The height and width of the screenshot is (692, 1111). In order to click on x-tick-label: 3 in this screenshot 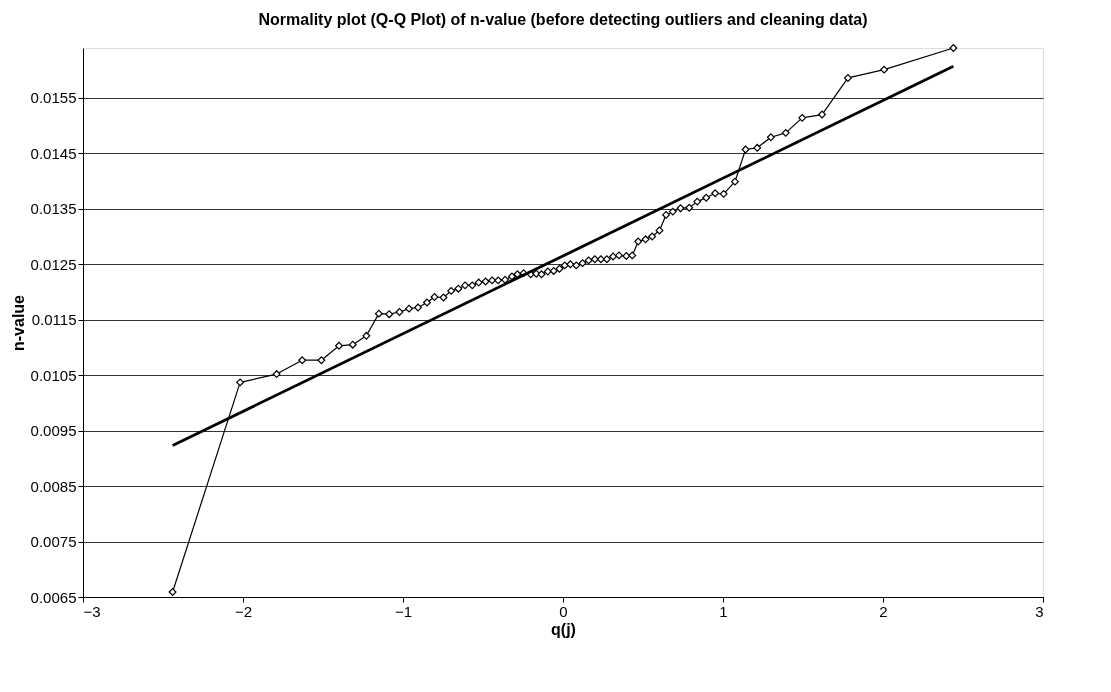, I will do `click(1039, 611)`.